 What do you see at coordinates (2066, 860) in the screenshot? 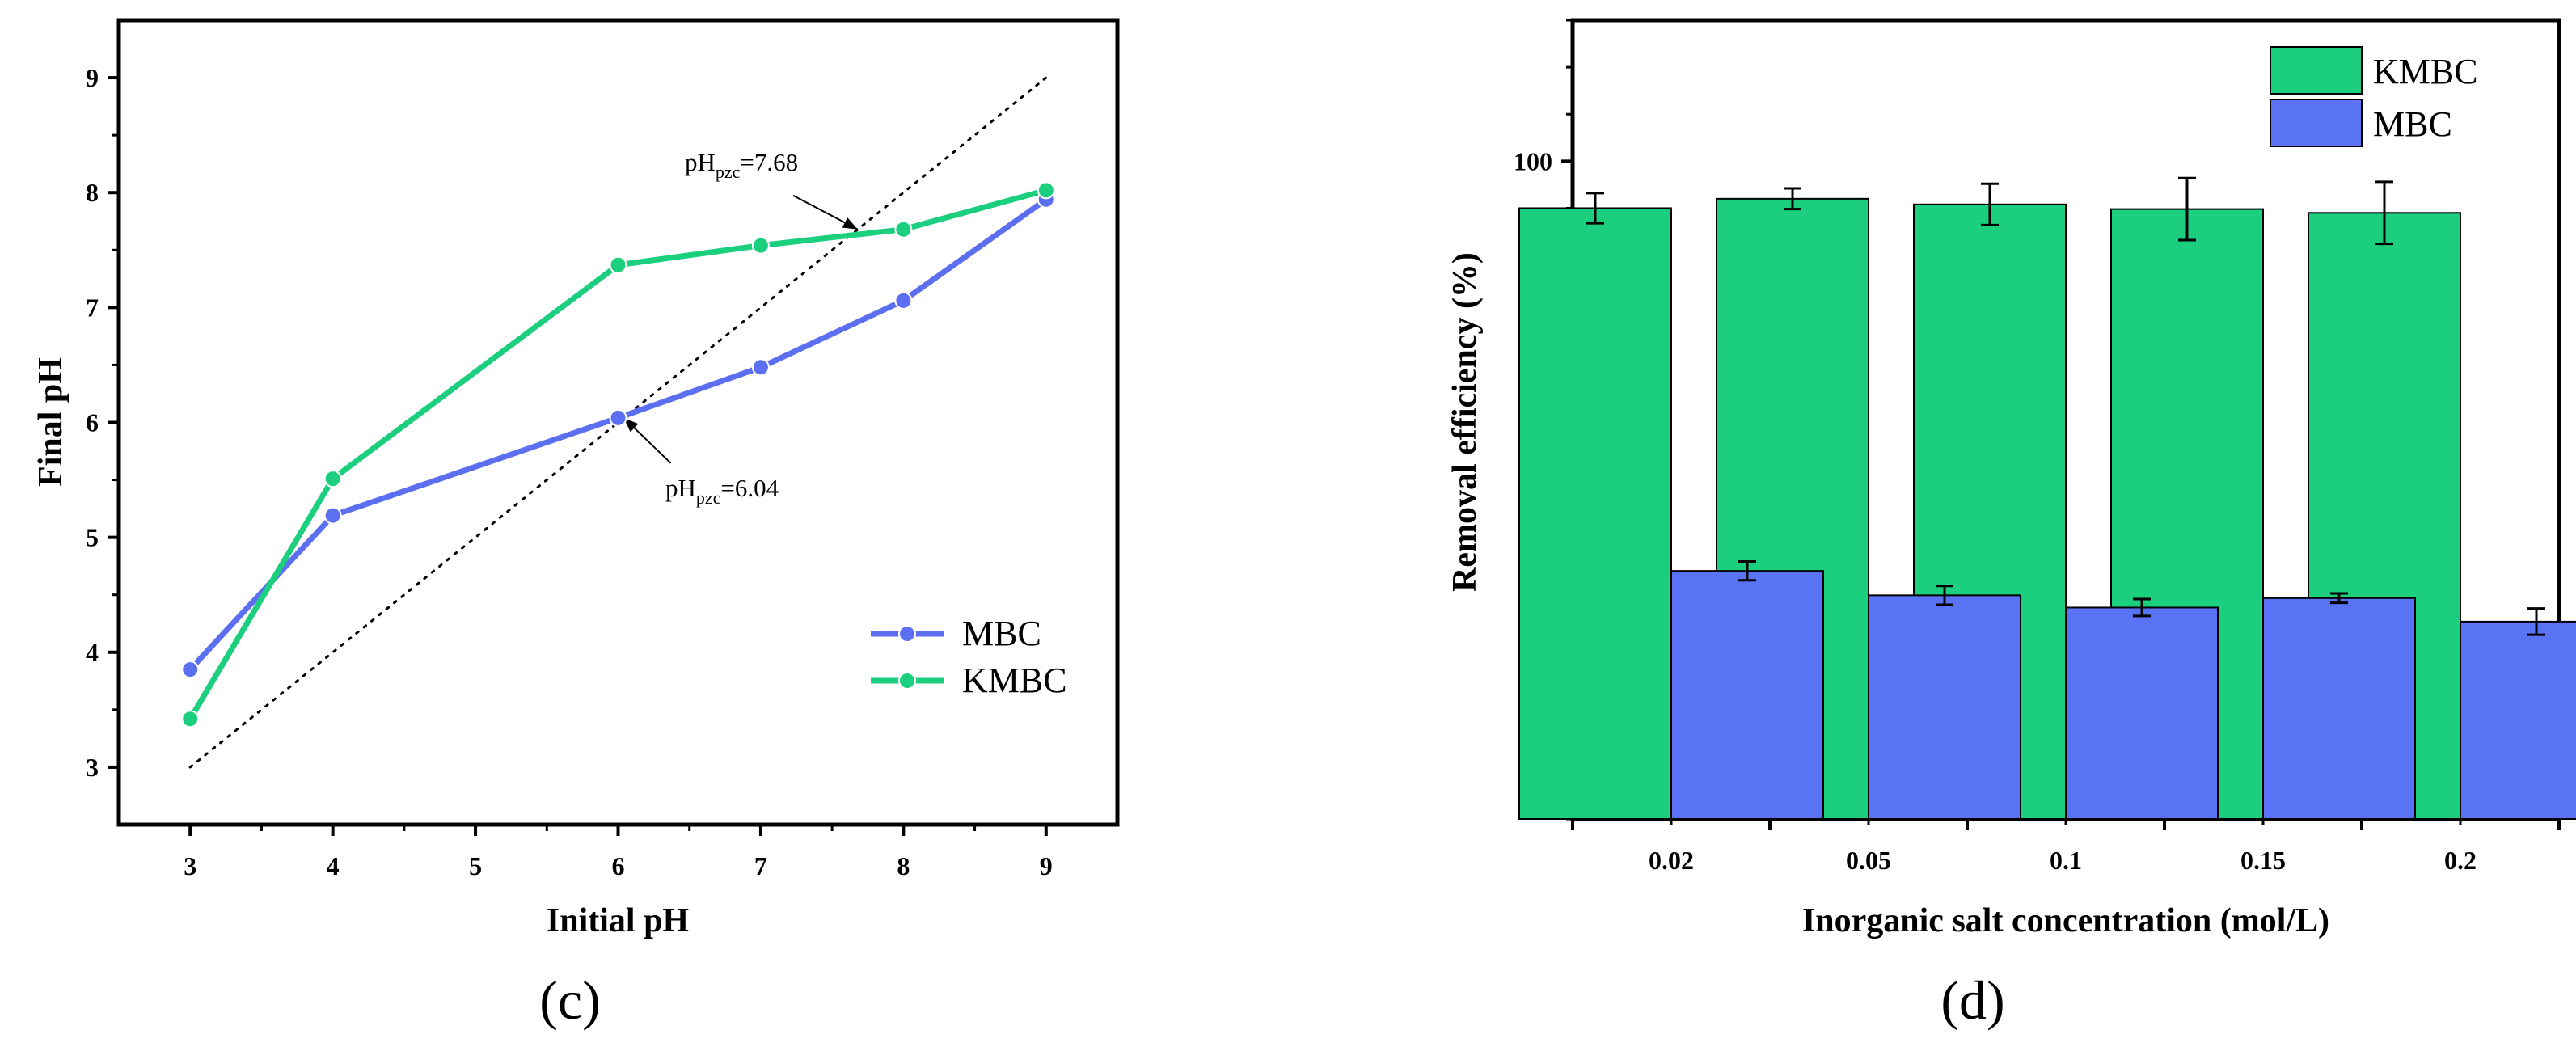
I see `x-tick-label: 0.1` at bounding box center [2066, 860].